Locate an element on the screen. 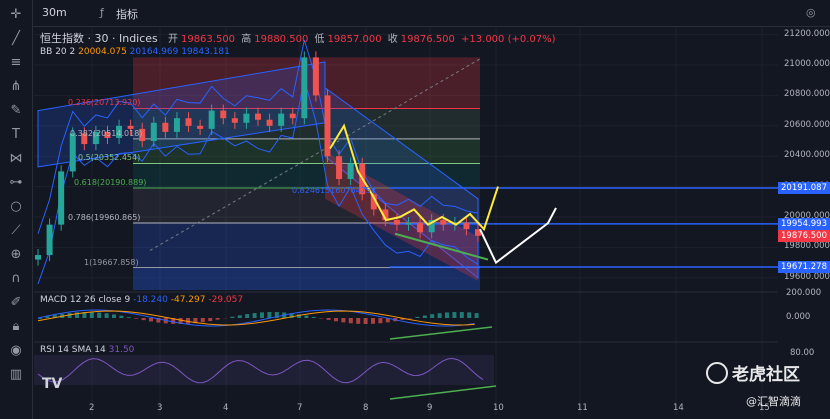 This screenshot has height=419, width=830. macd-signal-line is located at coordinates (256, 318).